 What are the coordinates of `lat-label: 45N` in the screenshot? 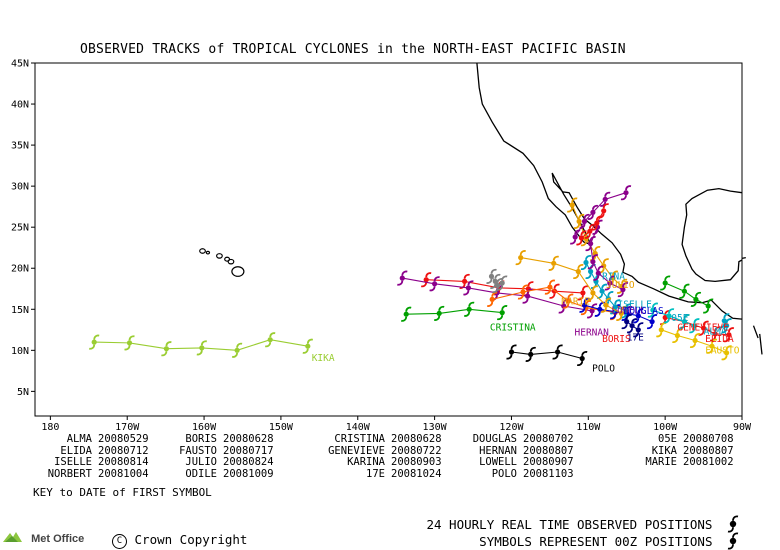 It's located at (20, 64).